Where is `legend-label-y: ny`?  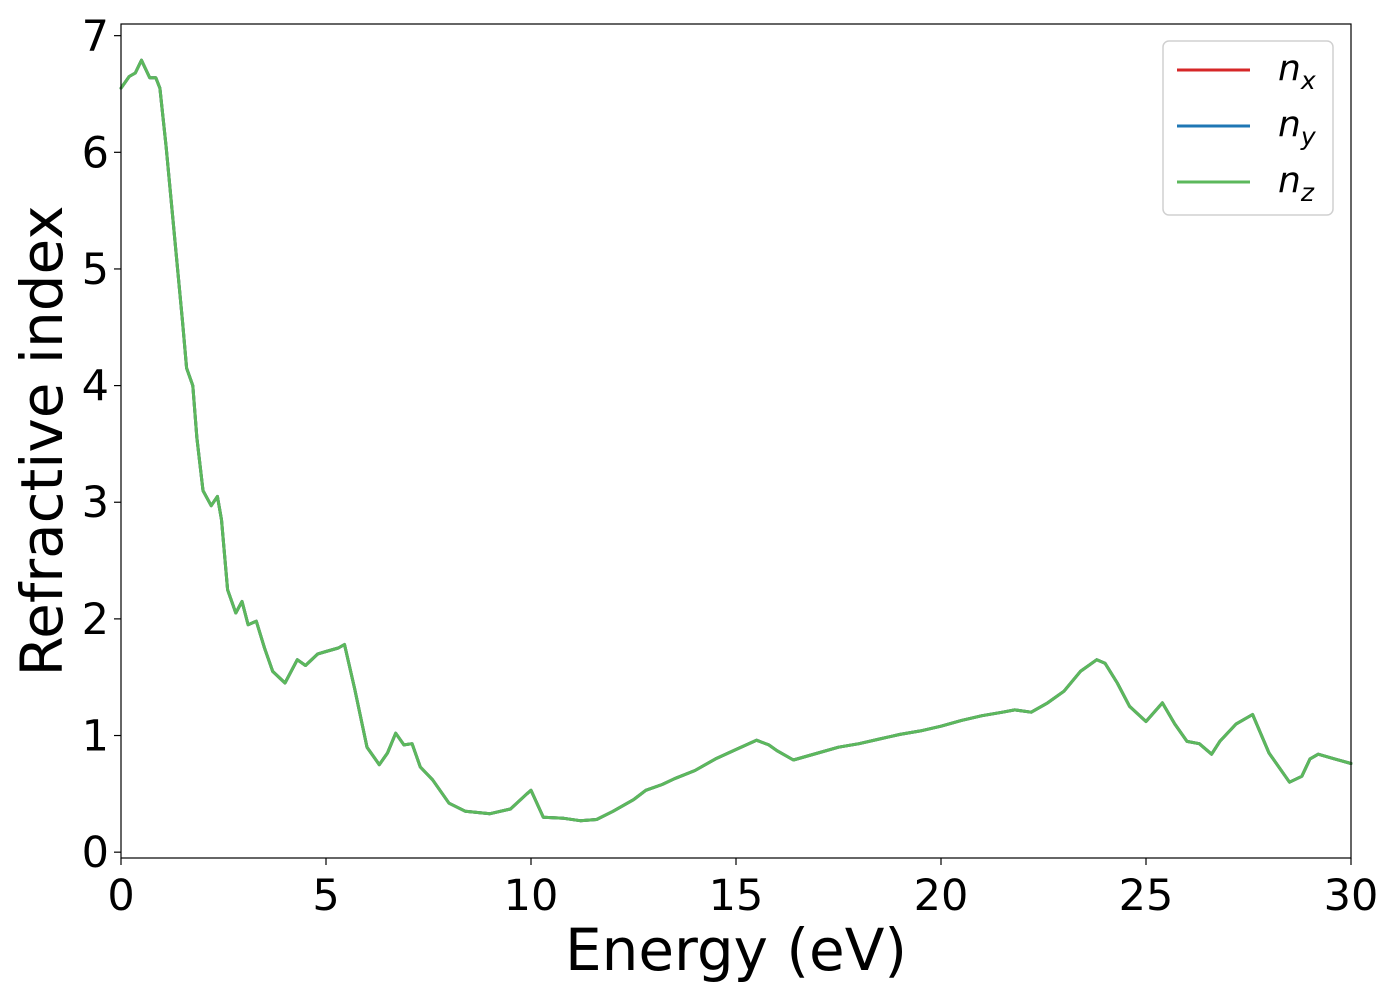 legend-label-y: ny is located at coordinates (1297, 127).